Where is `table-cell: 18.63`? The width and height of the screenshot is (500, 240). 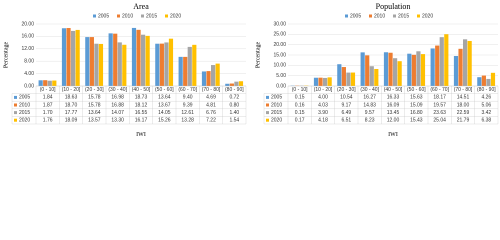 table-cell: 18.63 is located at coordinates (71, 98).